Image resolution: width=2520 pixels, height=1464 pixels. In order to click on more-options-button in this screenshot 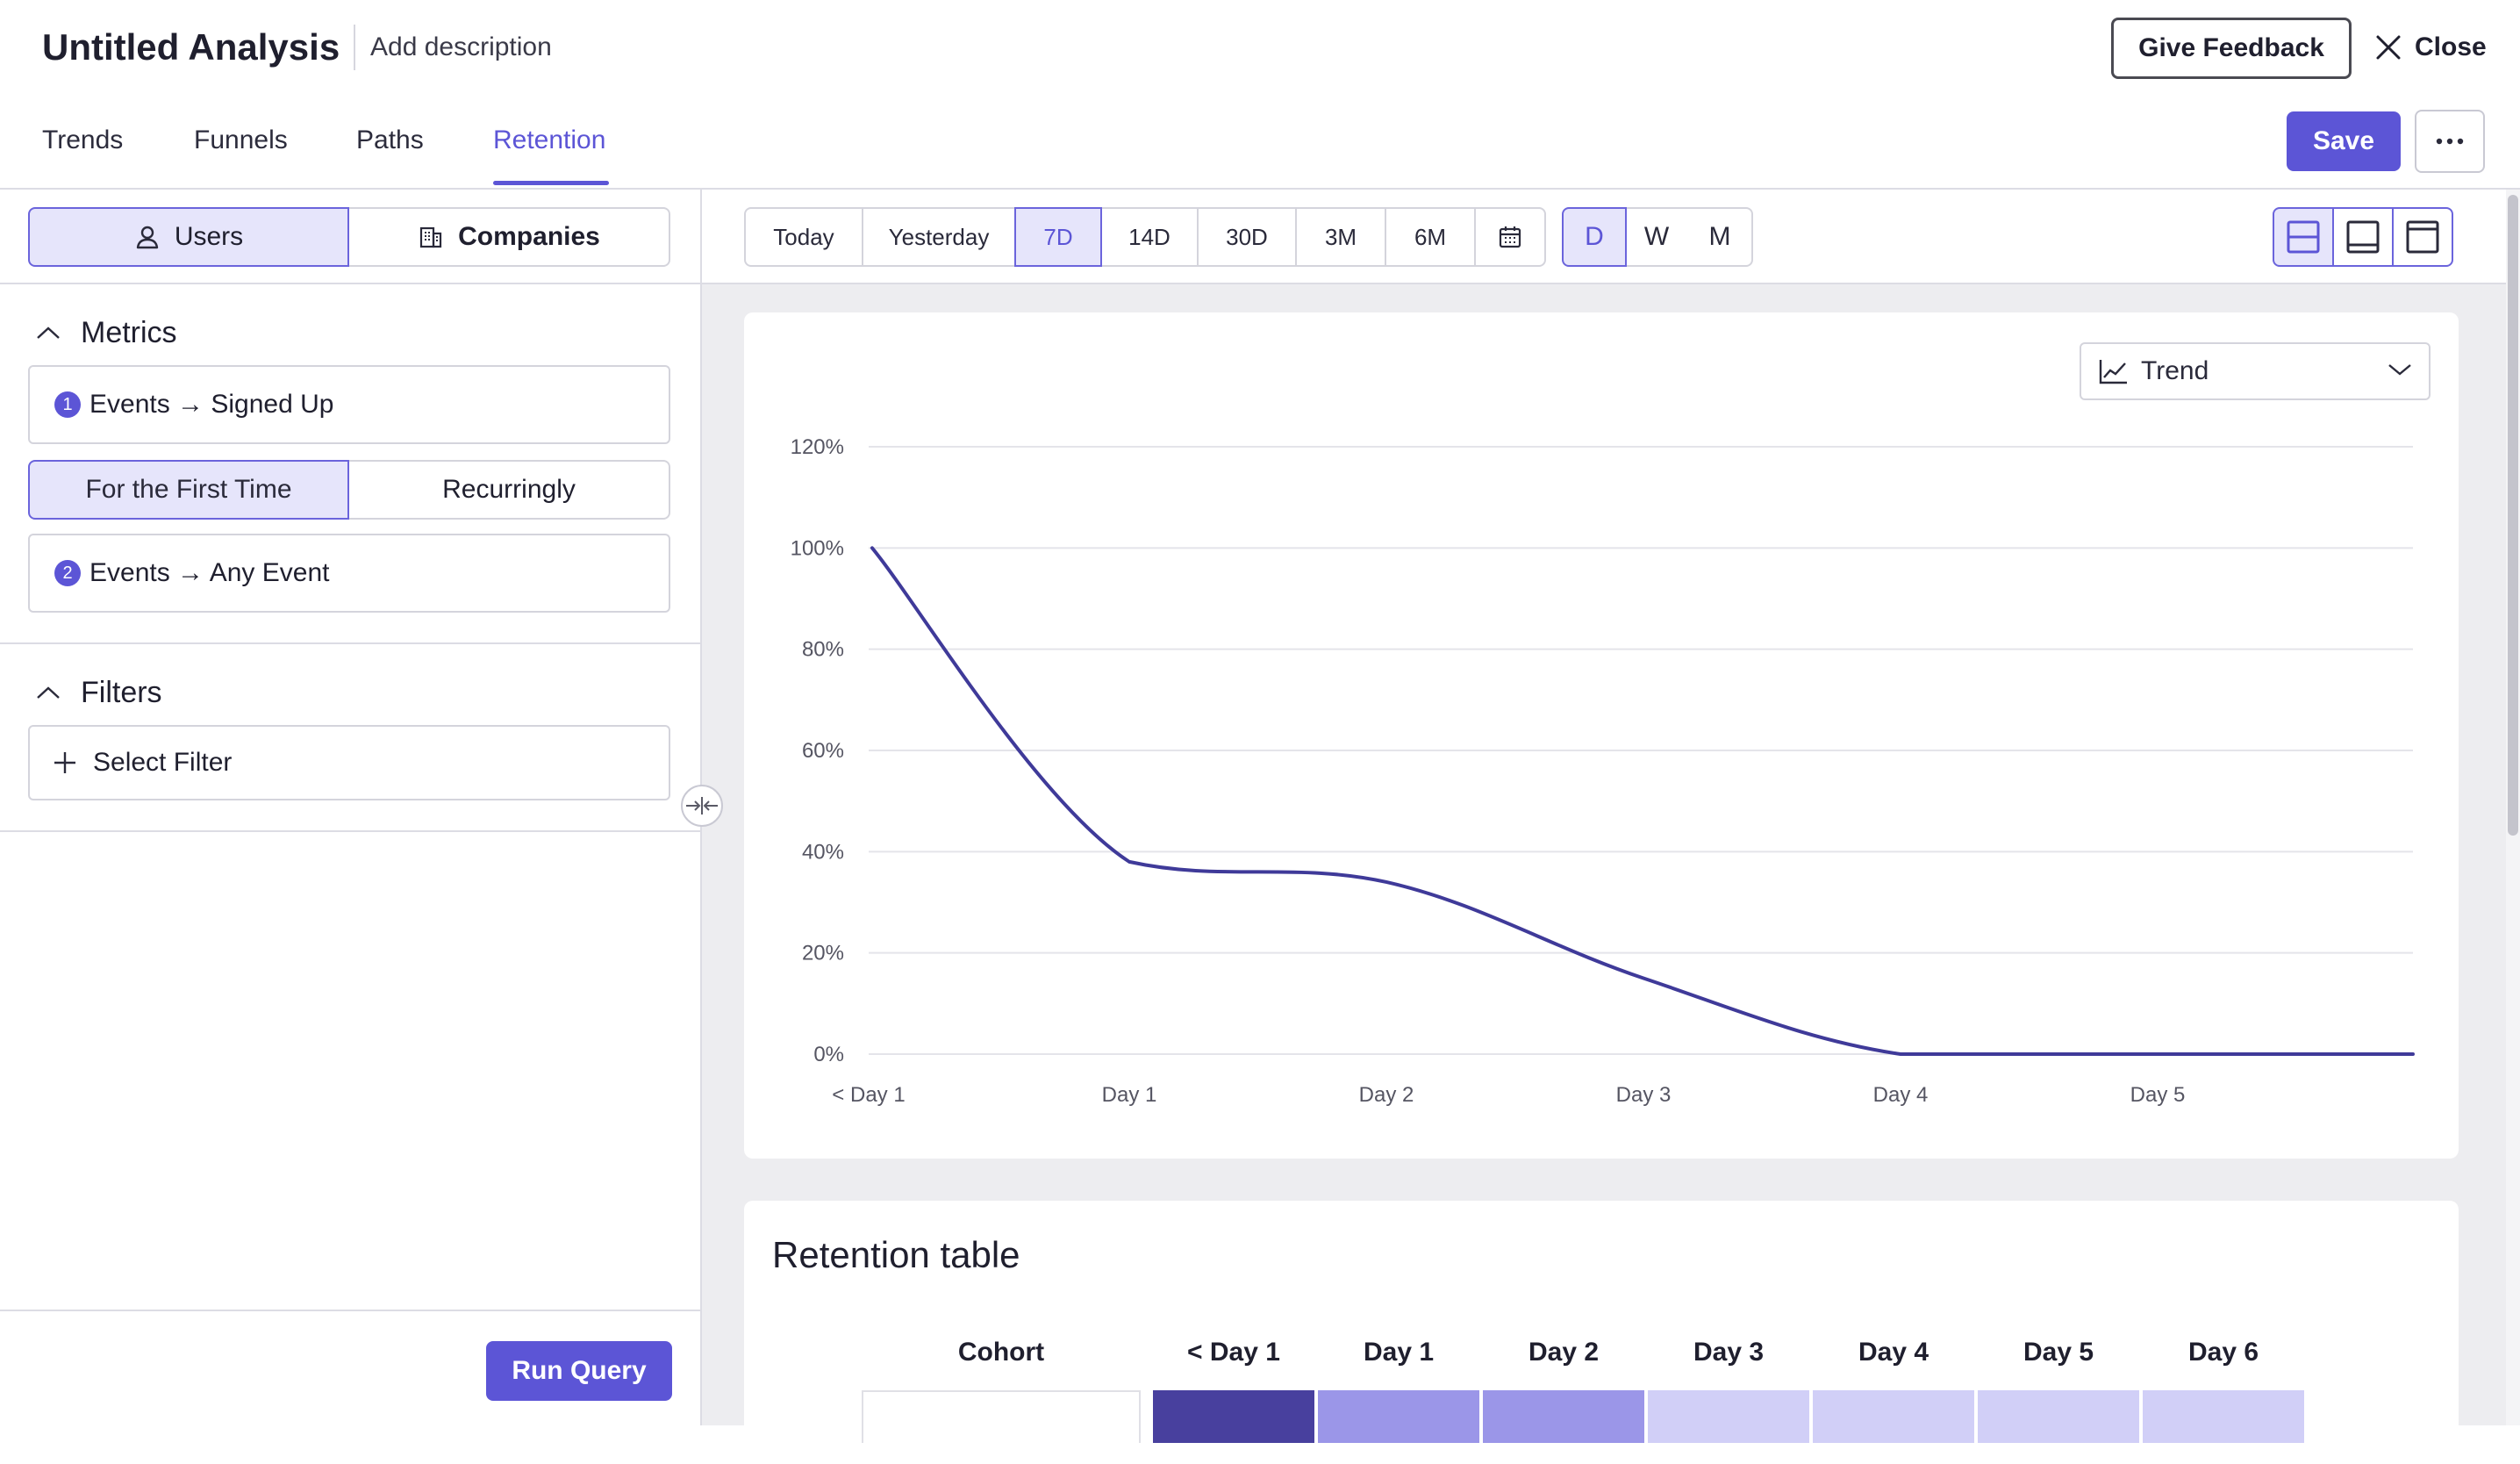, I will do `click(2450, 141)`.